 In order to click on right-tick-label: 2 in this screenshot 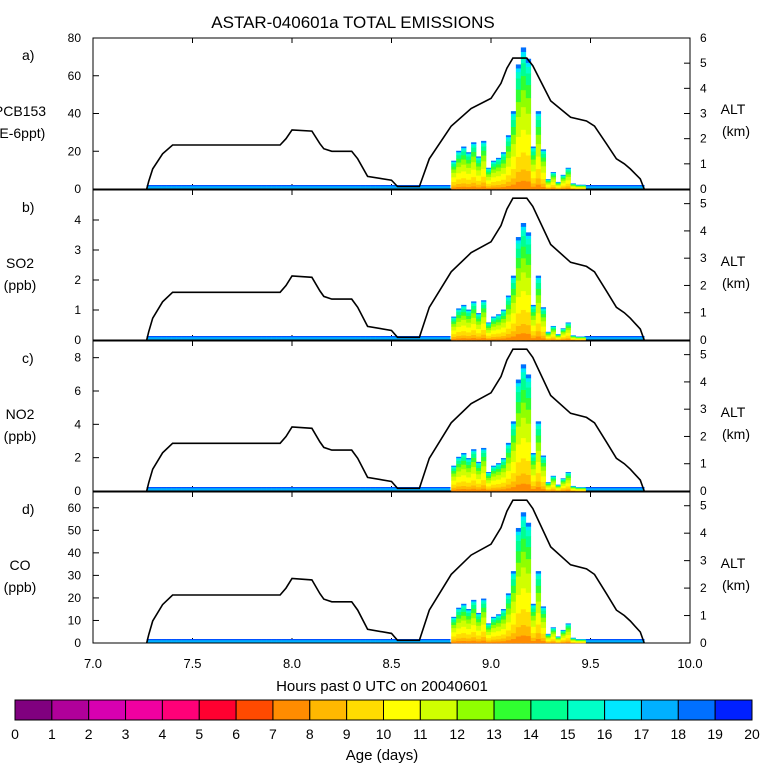, I will do `click(703, 139)`.